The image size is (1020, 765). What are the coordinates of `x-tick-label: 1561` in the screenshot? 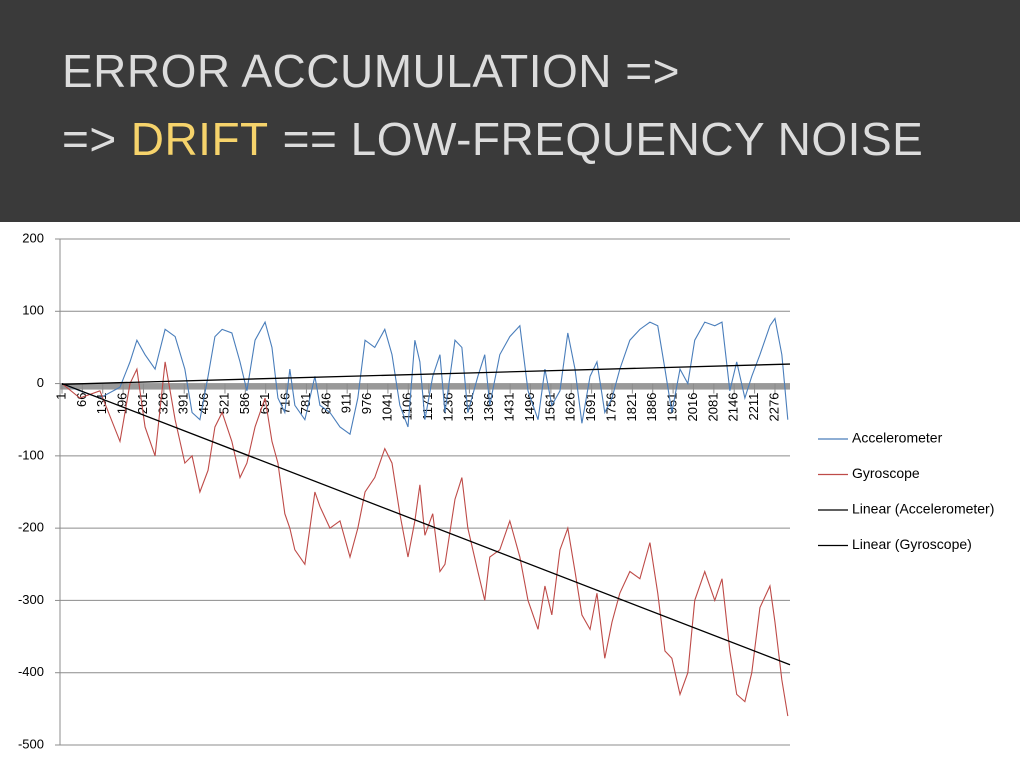 It's located at (549, 407).